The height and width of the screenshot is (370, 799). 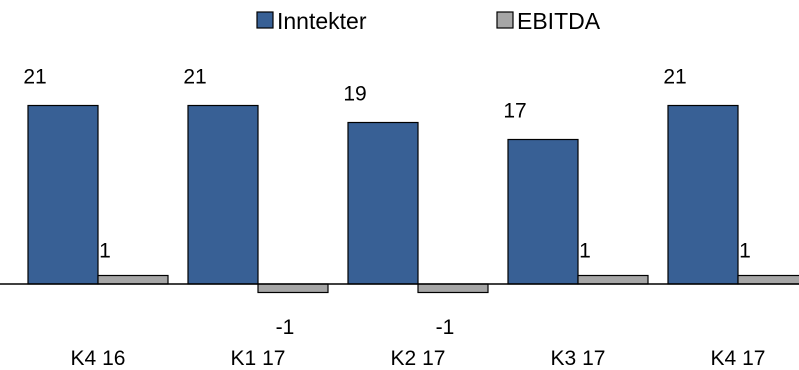 What do you see at coordinates (258, 358) in the screenshot?
I see `category-label-k1-17: K1 17` at bounding box center [258, 358].